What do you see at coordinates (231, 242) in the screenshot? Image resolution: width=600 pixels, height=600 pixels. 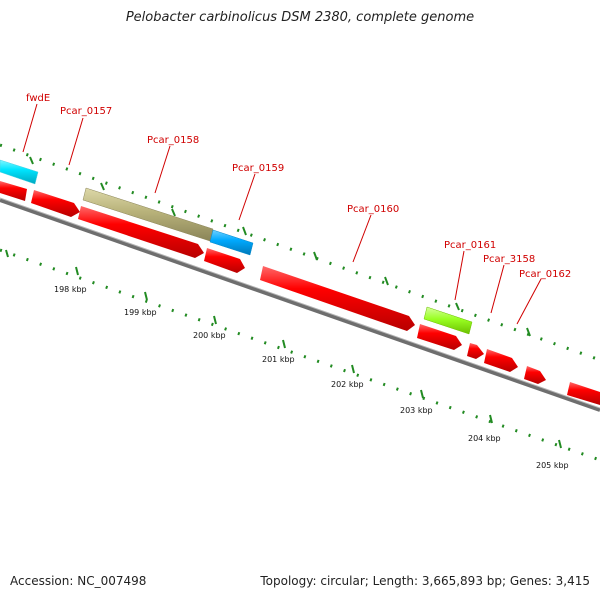 I see `pcar-0159-feature` at bounding box center [231, 242].